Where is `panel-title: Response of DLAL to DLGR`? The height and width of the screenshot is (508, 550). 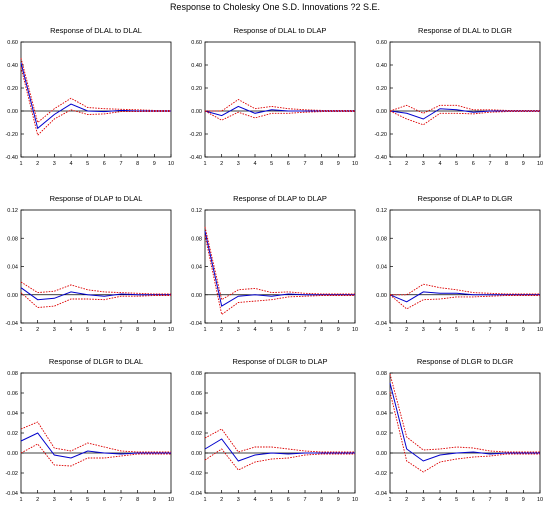
panel-title: Response of DLAL to DLGR is located at coordinates (465, 30).